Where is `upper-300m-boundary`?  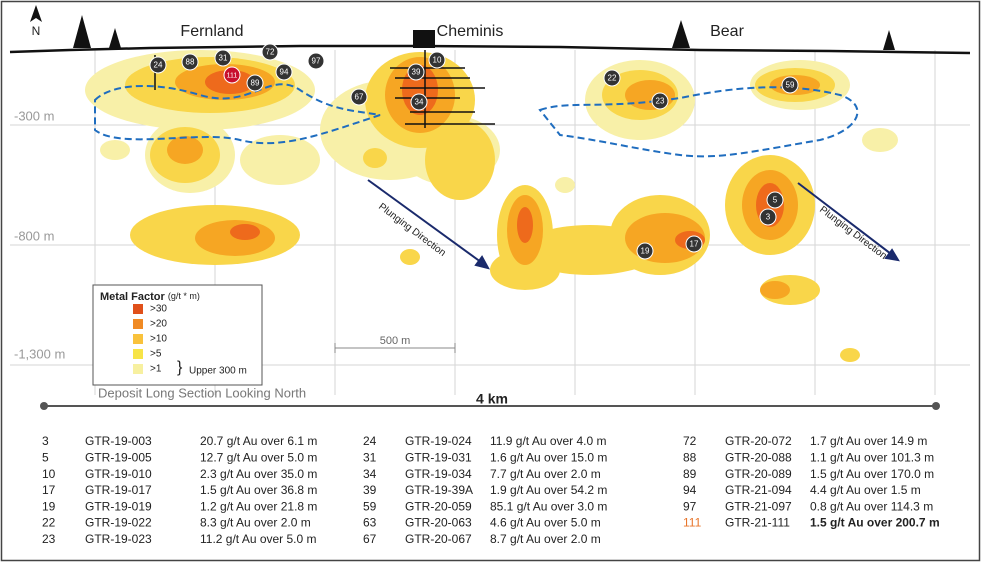
upper-300m-boundary is located at coordinates (237, 114).